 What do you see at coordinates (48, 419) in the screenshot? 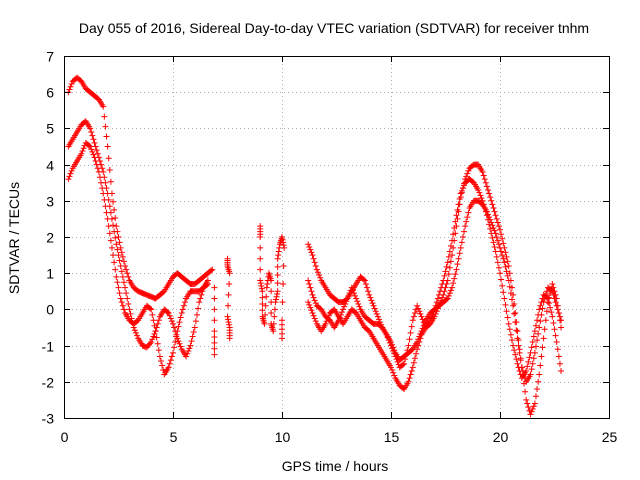
I see `y-tick-label: -3` at bounding box center [48, 419].